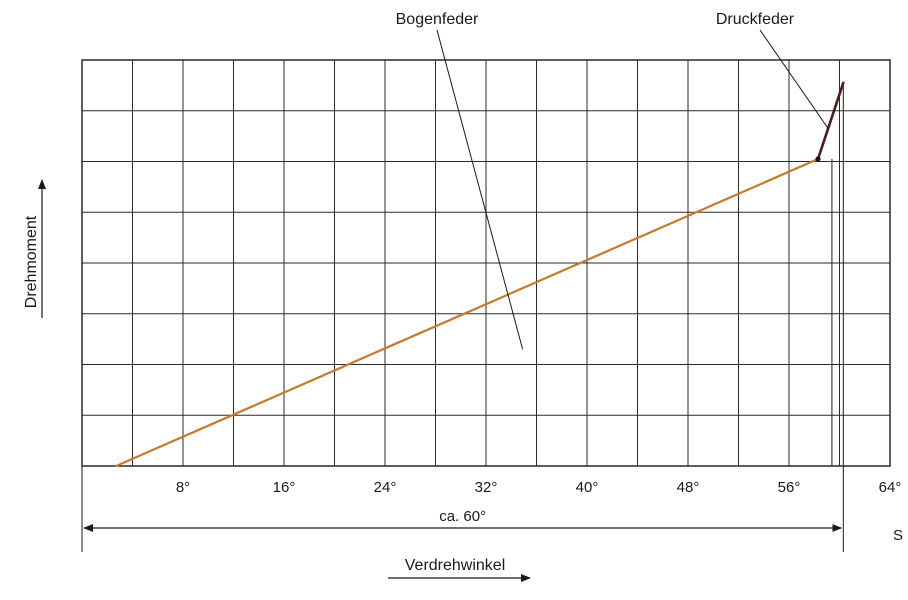 This screenshot has height=600, width=908. I want to click on series-line-druckfeder, so click(830, 121).